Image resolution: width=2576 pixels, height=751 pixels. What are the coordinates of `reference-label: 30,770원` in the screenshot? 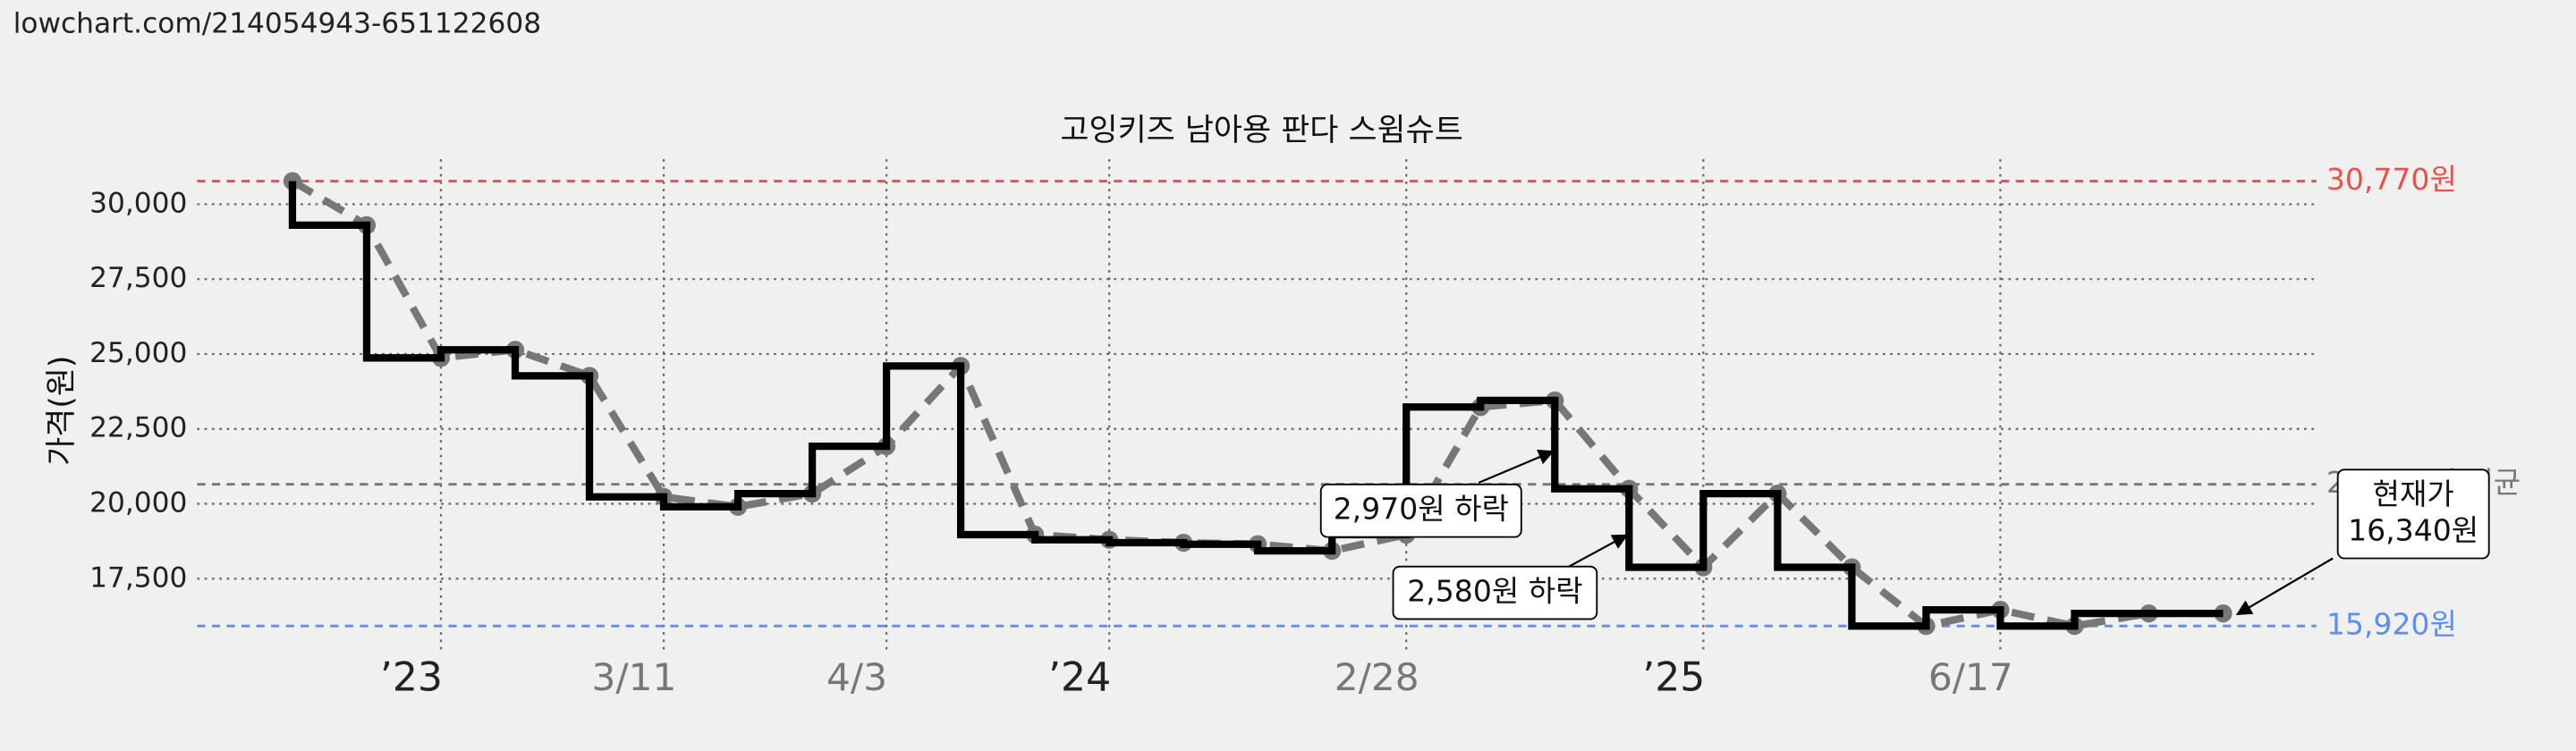 It's located at (2391, 179).